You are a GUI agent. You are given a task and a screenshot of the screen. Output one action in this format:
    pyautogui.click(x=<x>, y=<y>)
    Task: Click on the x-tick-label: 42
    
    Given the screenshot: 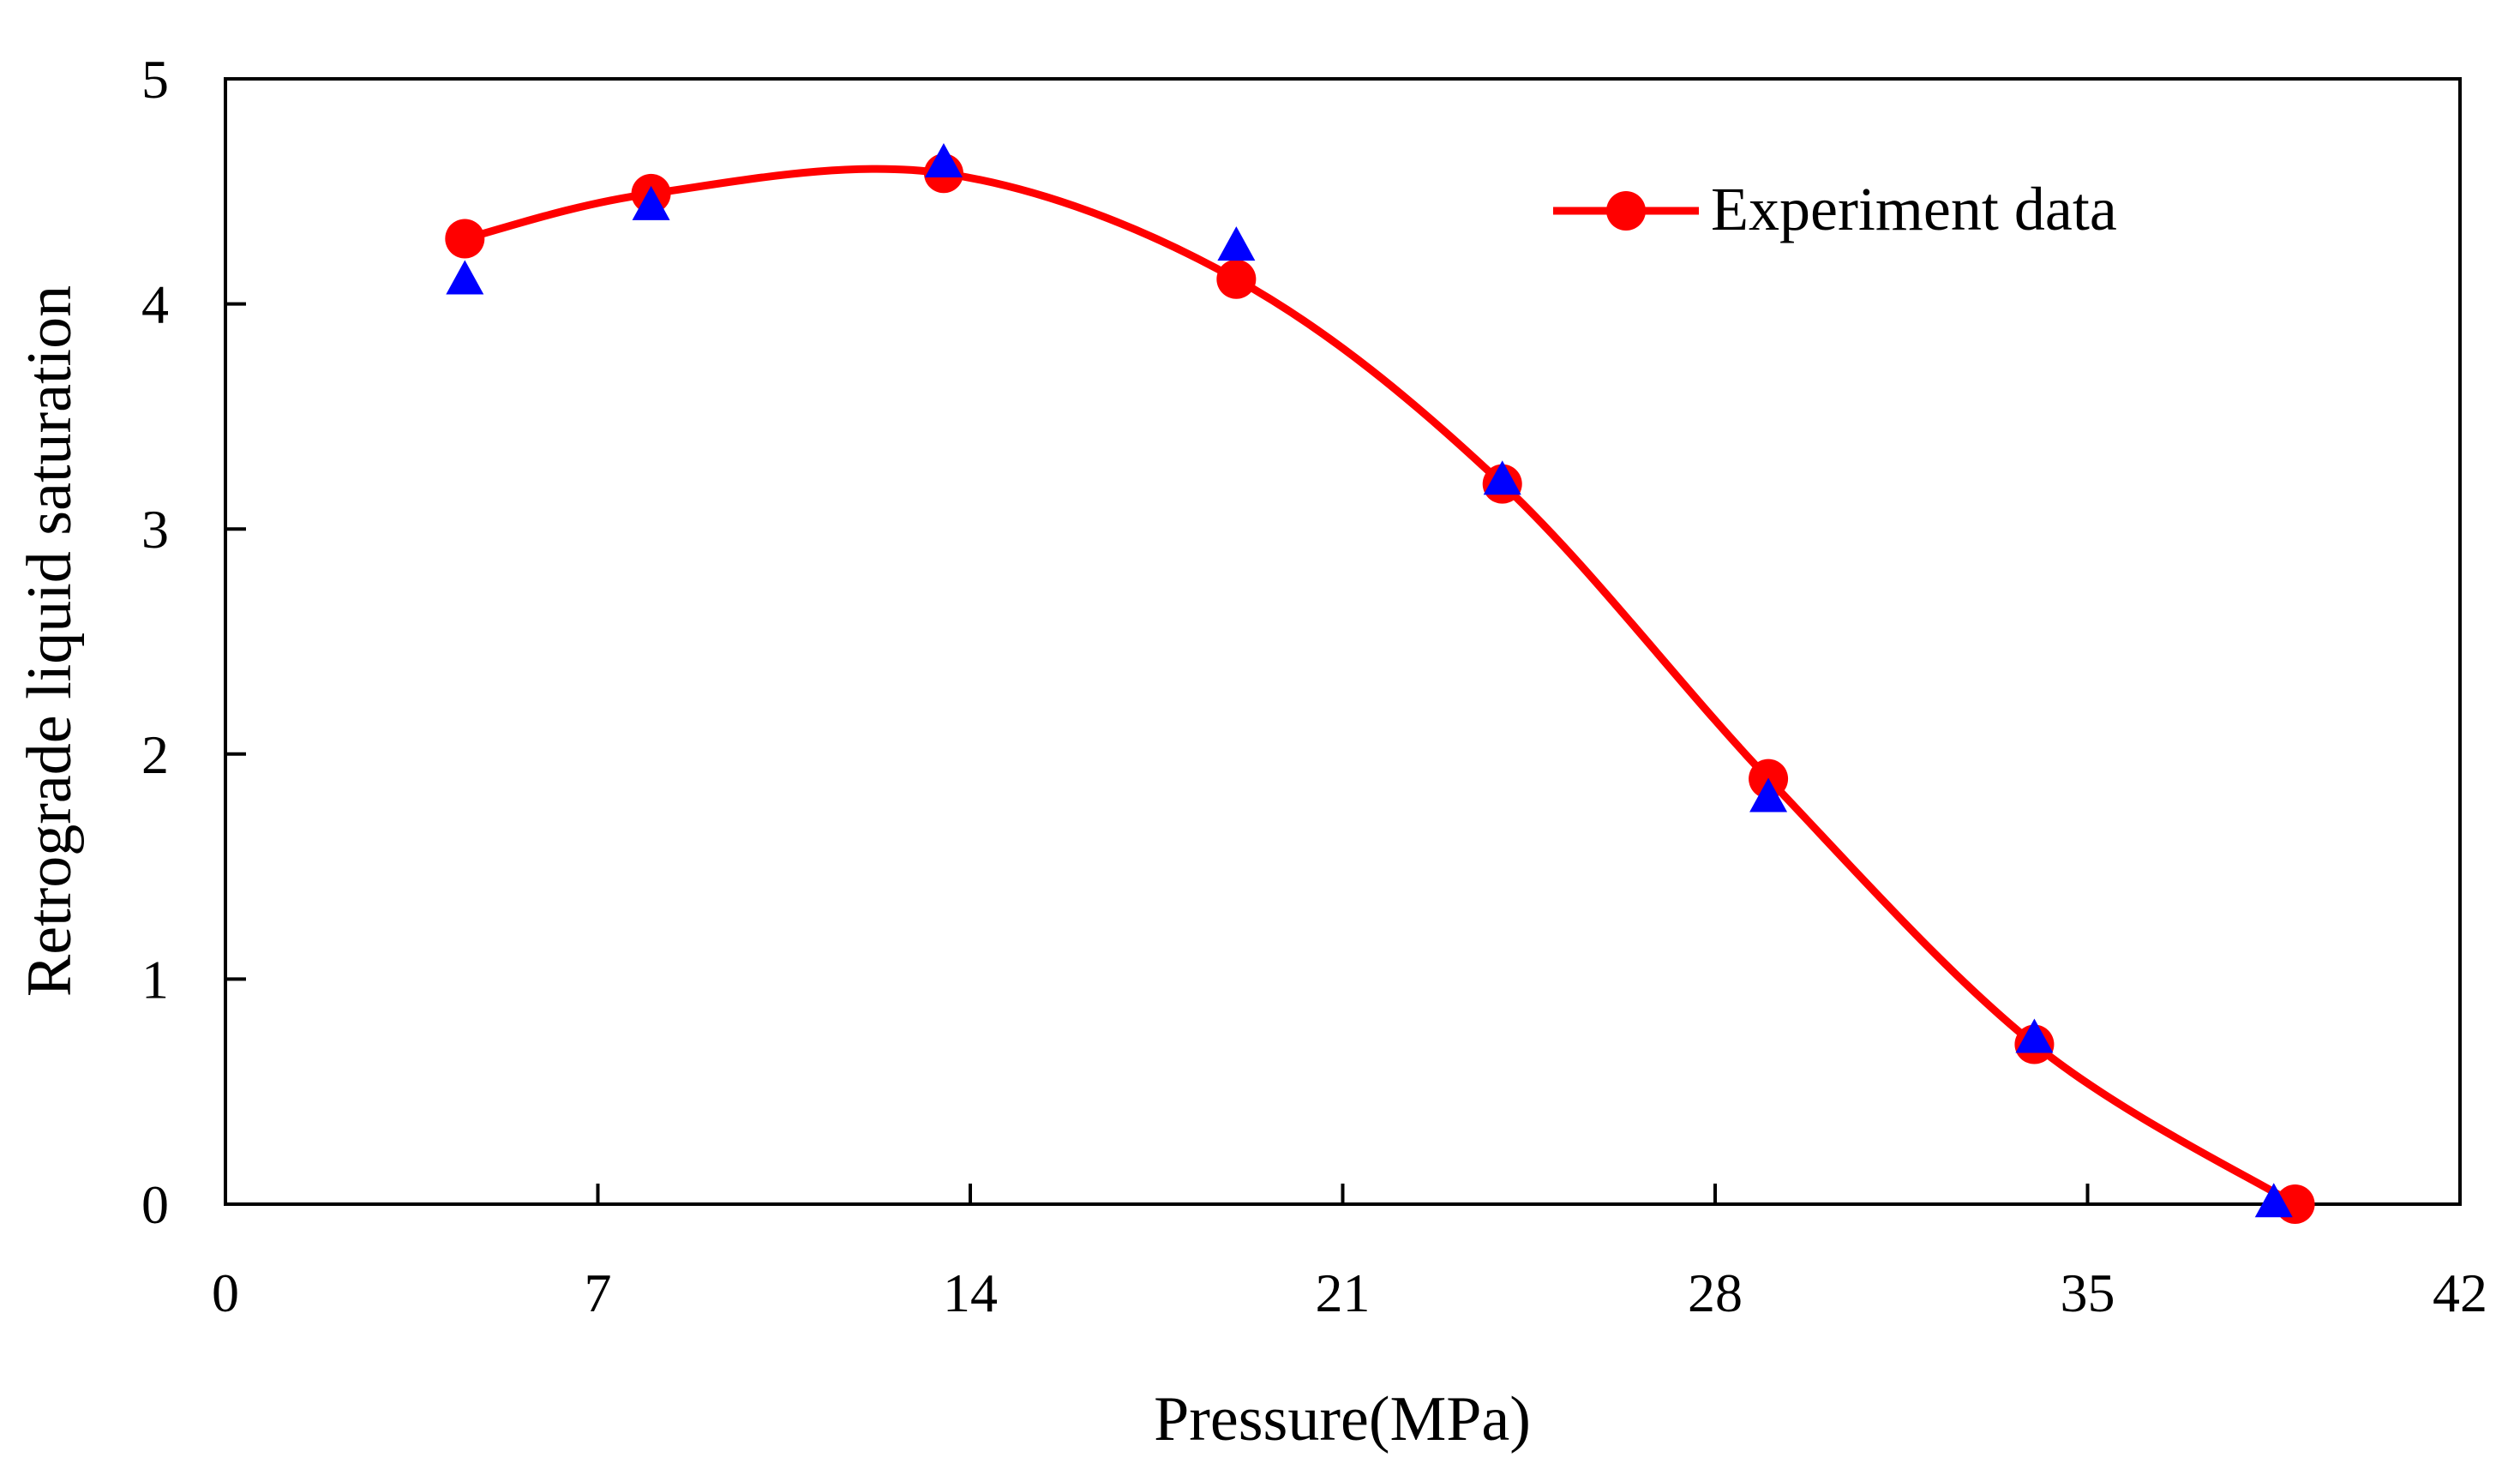 What is the action you would take?
    pyautogui.click(x=2460, y=1292)
    